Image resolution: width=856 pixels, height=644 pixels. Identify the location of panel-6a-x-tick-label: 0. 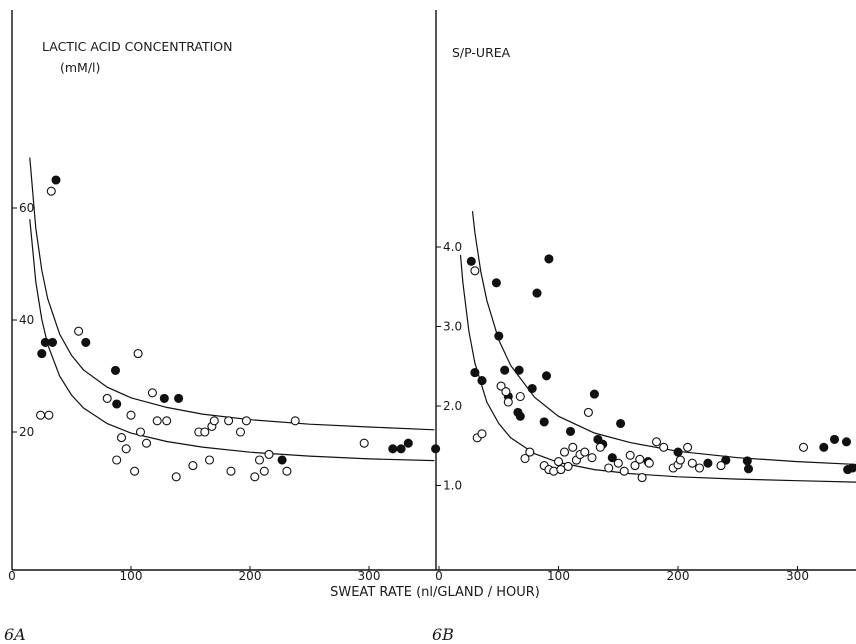
(12, 576).